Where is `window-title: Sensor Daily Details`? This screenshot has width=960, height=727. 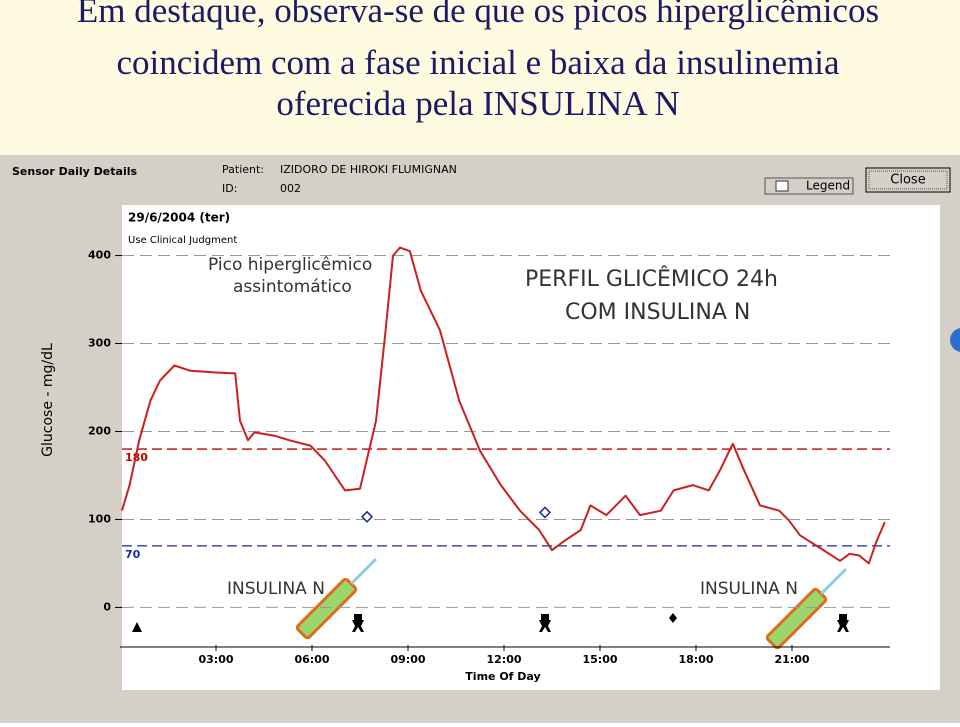
window-title: Sensor Daily Details is located at coordinates (74, 171).